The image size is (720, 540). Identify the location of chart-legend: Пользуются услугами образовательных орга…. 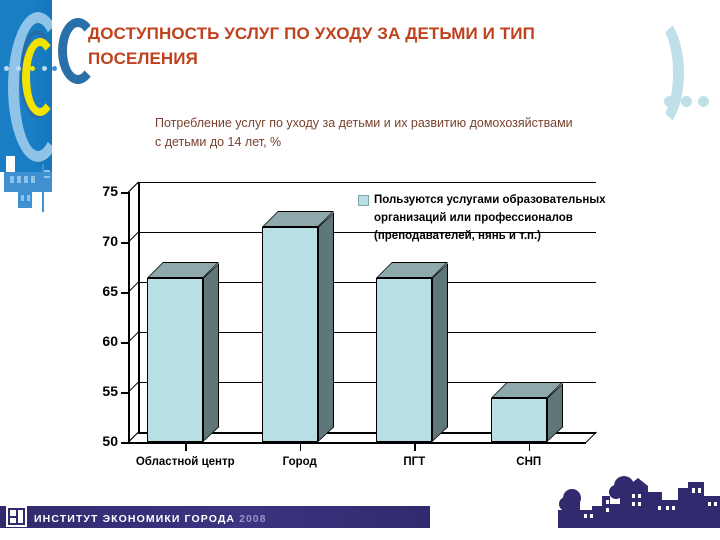
(489, 218).